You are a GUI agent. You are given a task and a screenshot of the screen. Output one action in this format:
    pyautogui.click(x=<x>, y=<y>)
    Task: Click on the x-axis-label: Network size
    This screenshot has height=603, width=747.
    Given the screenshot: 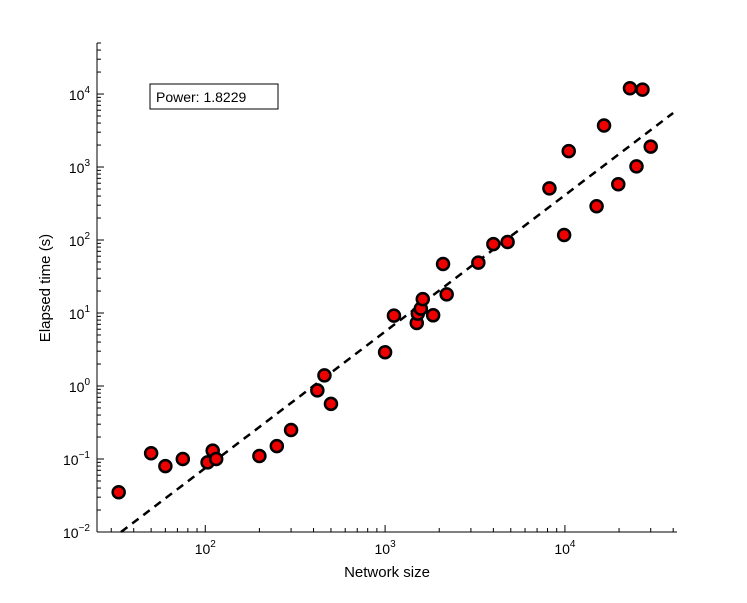 What is the action you would take?
    pyautogui.click(x=387, y=572)
    